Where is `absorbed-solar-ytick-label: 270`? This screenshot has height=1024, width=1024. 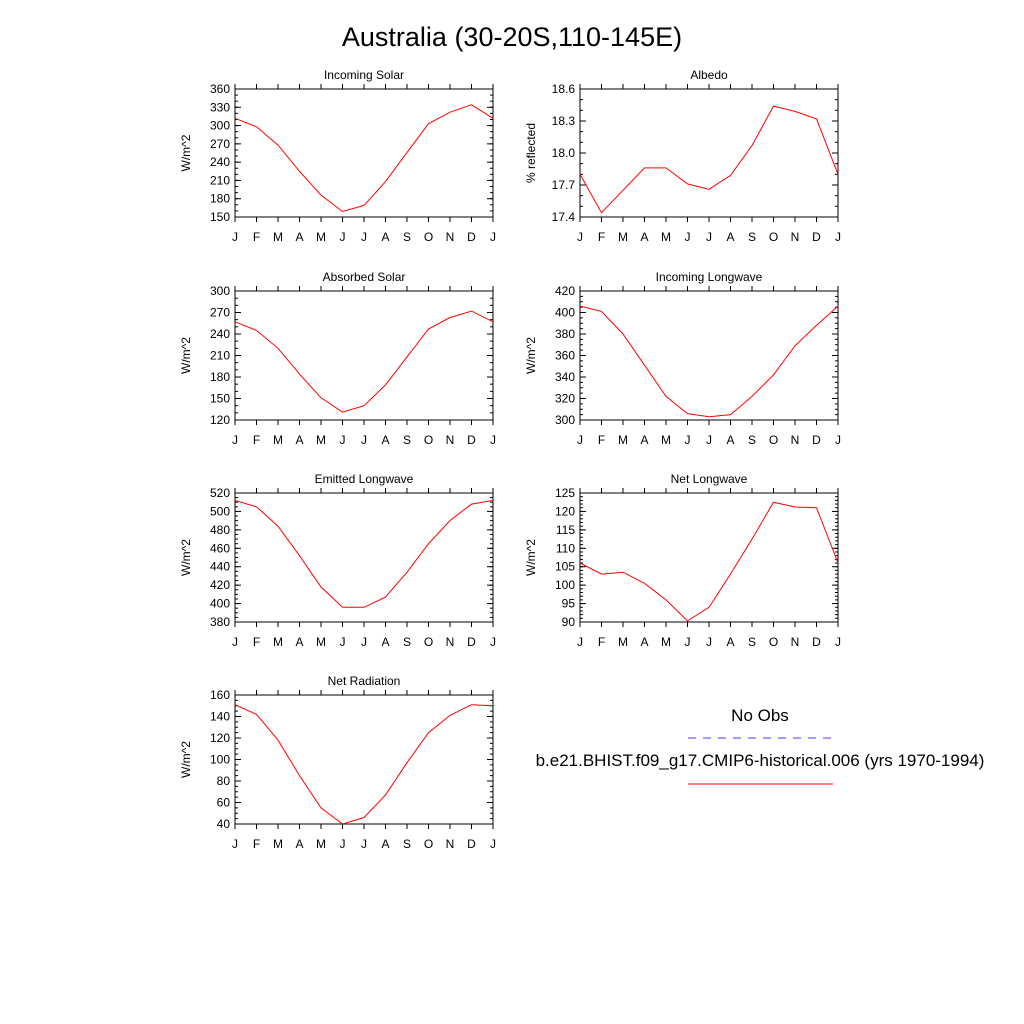 absorbed-solar-ytick-label: 270 is located at coordinates (220, 313).